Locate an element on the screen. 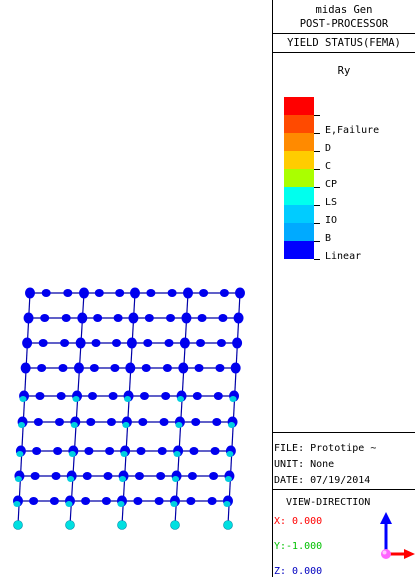 The width and height of the screenshot is (415, 578). supports is located at coordinates (123, 525).